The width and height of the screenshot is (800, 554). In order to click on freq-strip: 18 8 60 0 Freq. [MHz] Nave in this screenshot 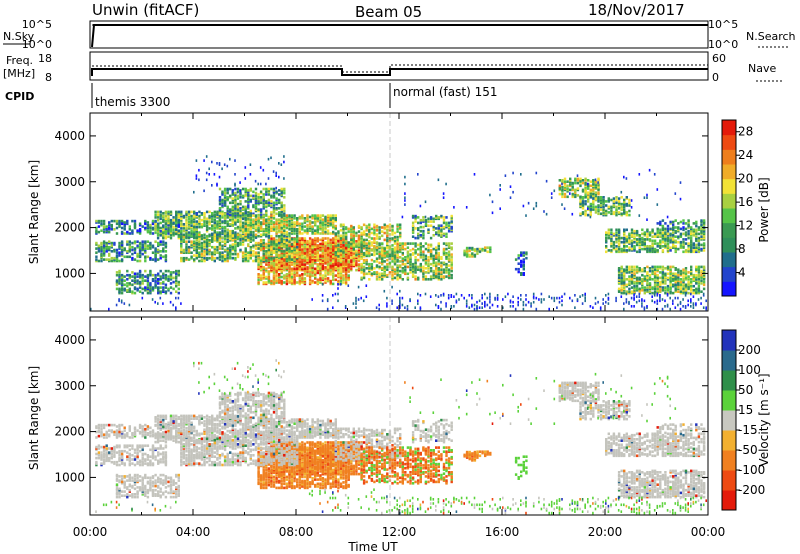, I will do `click(392, 67)`.